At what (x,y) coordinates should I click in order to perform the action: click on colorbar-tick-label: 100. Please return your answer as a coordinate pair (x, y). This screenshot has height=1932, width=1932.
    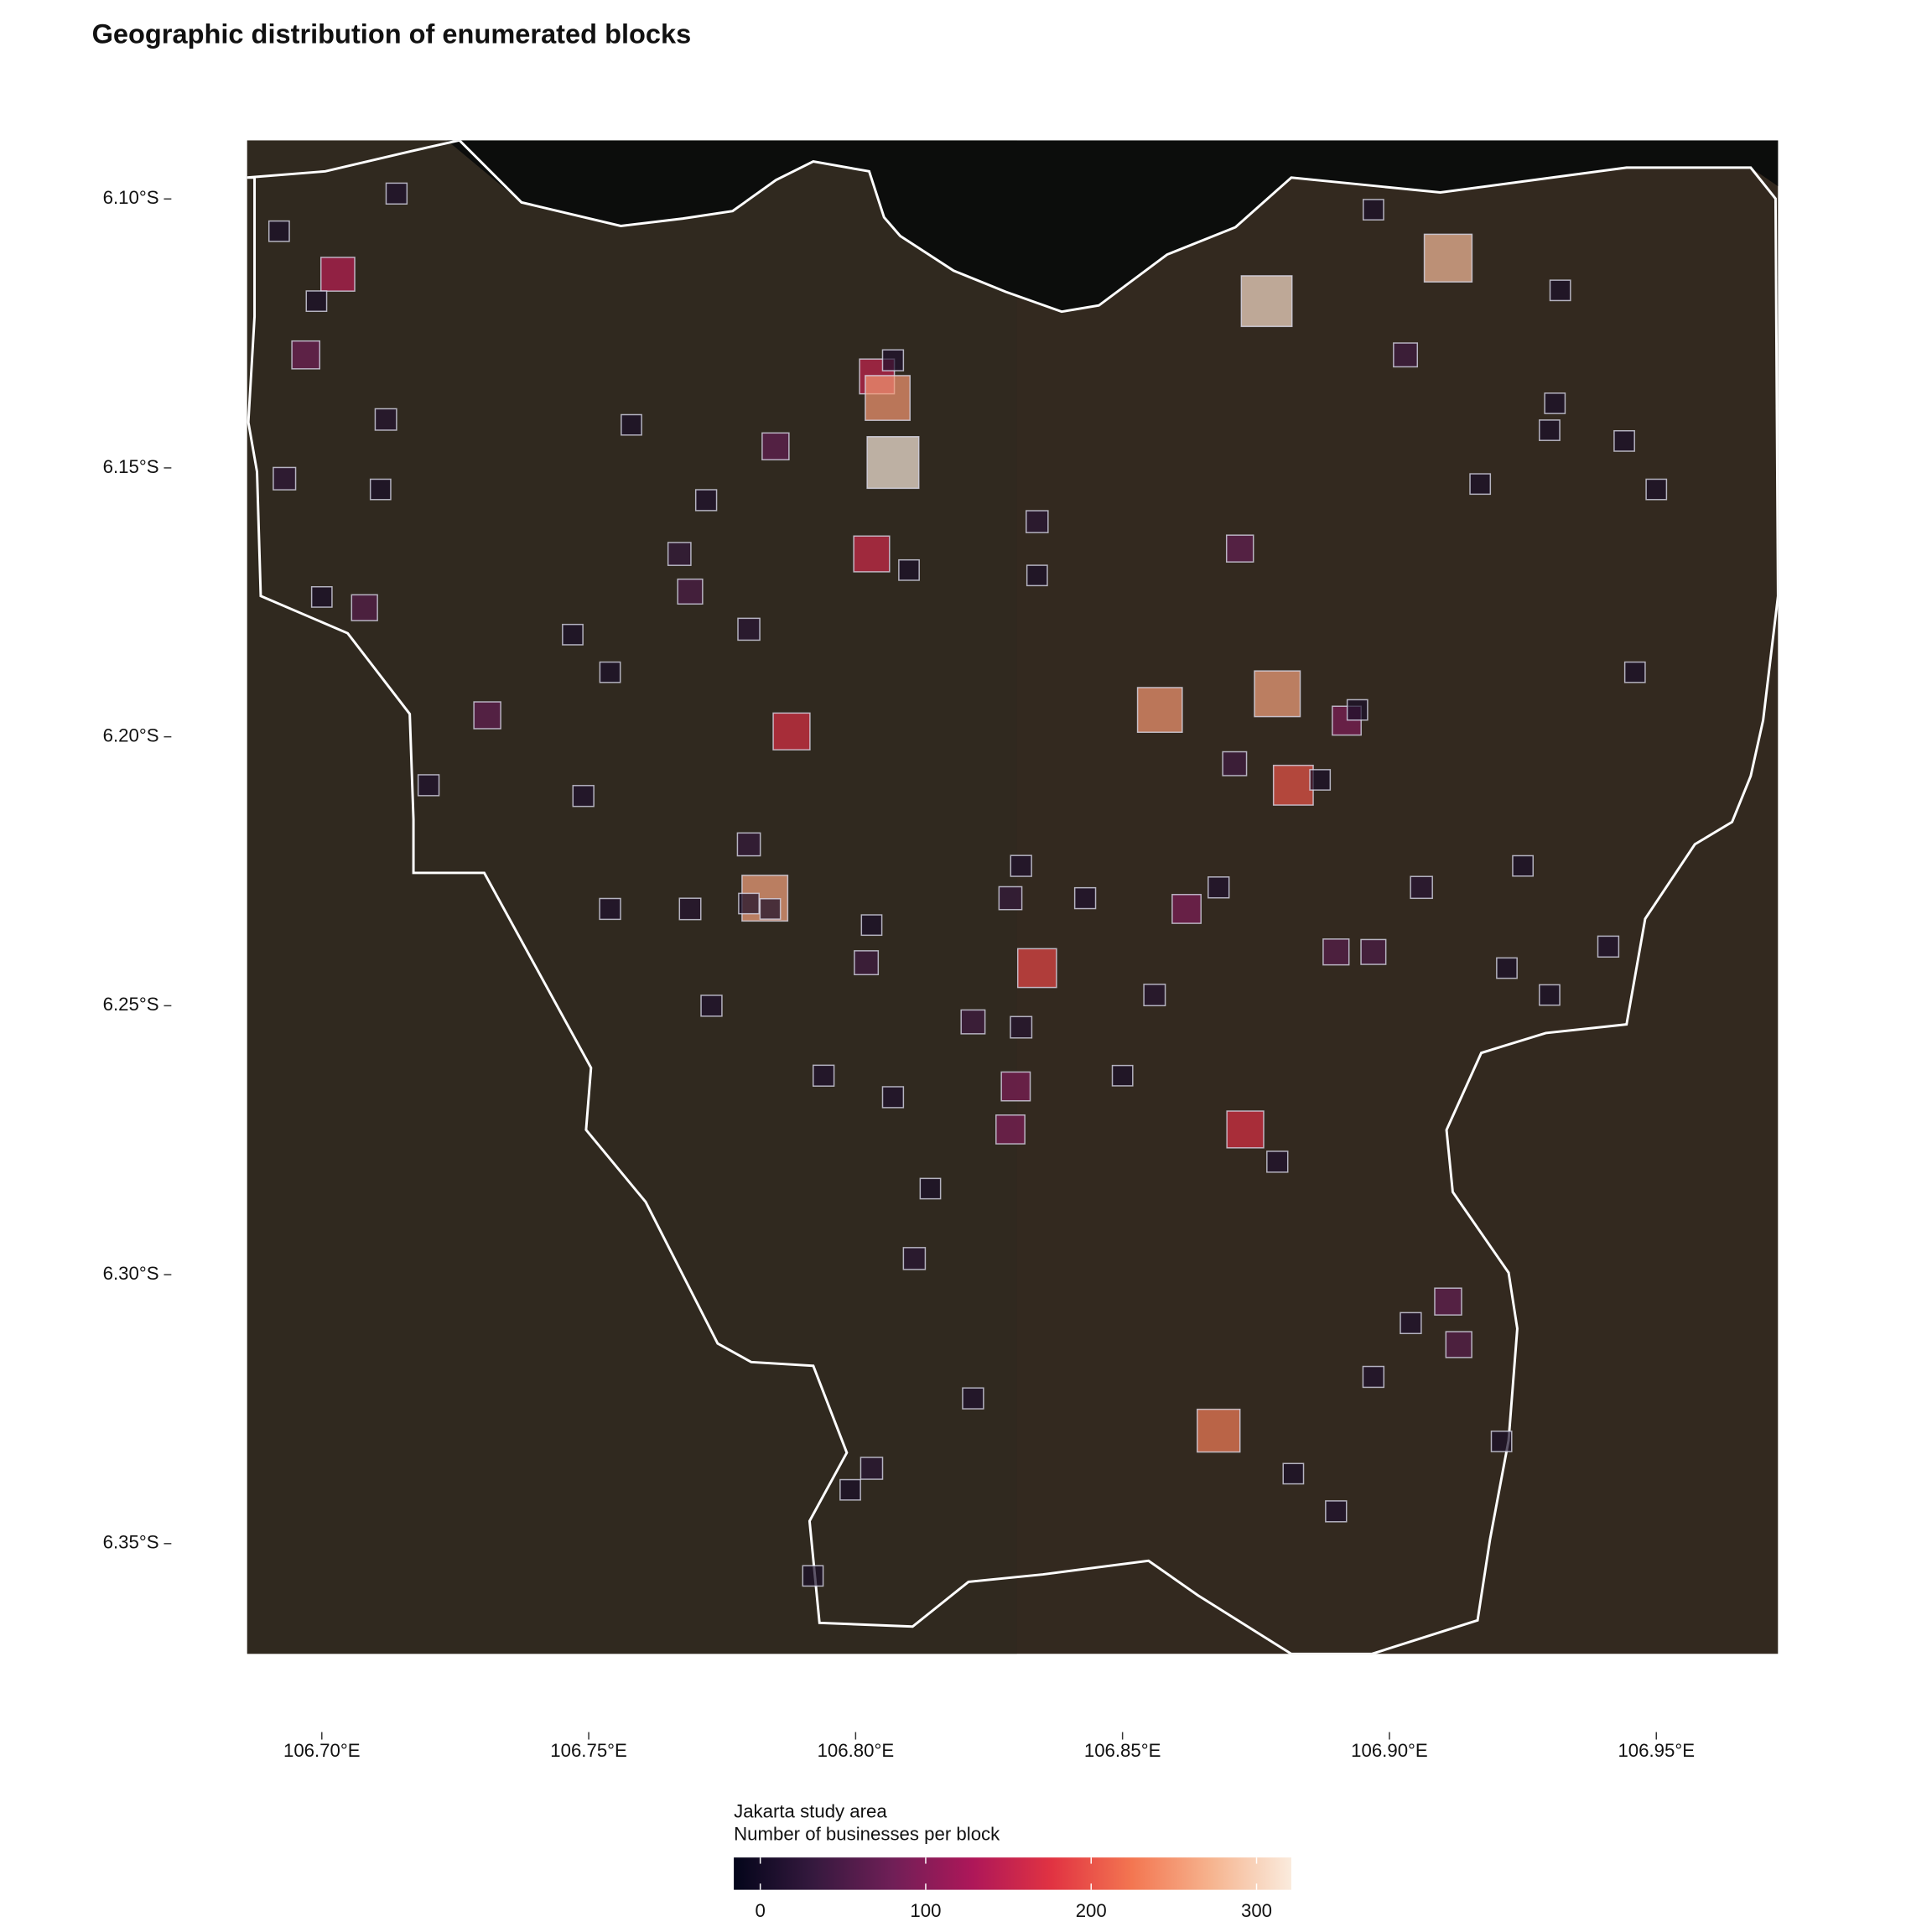
    Looking at the image, I should click on (925, 1910).